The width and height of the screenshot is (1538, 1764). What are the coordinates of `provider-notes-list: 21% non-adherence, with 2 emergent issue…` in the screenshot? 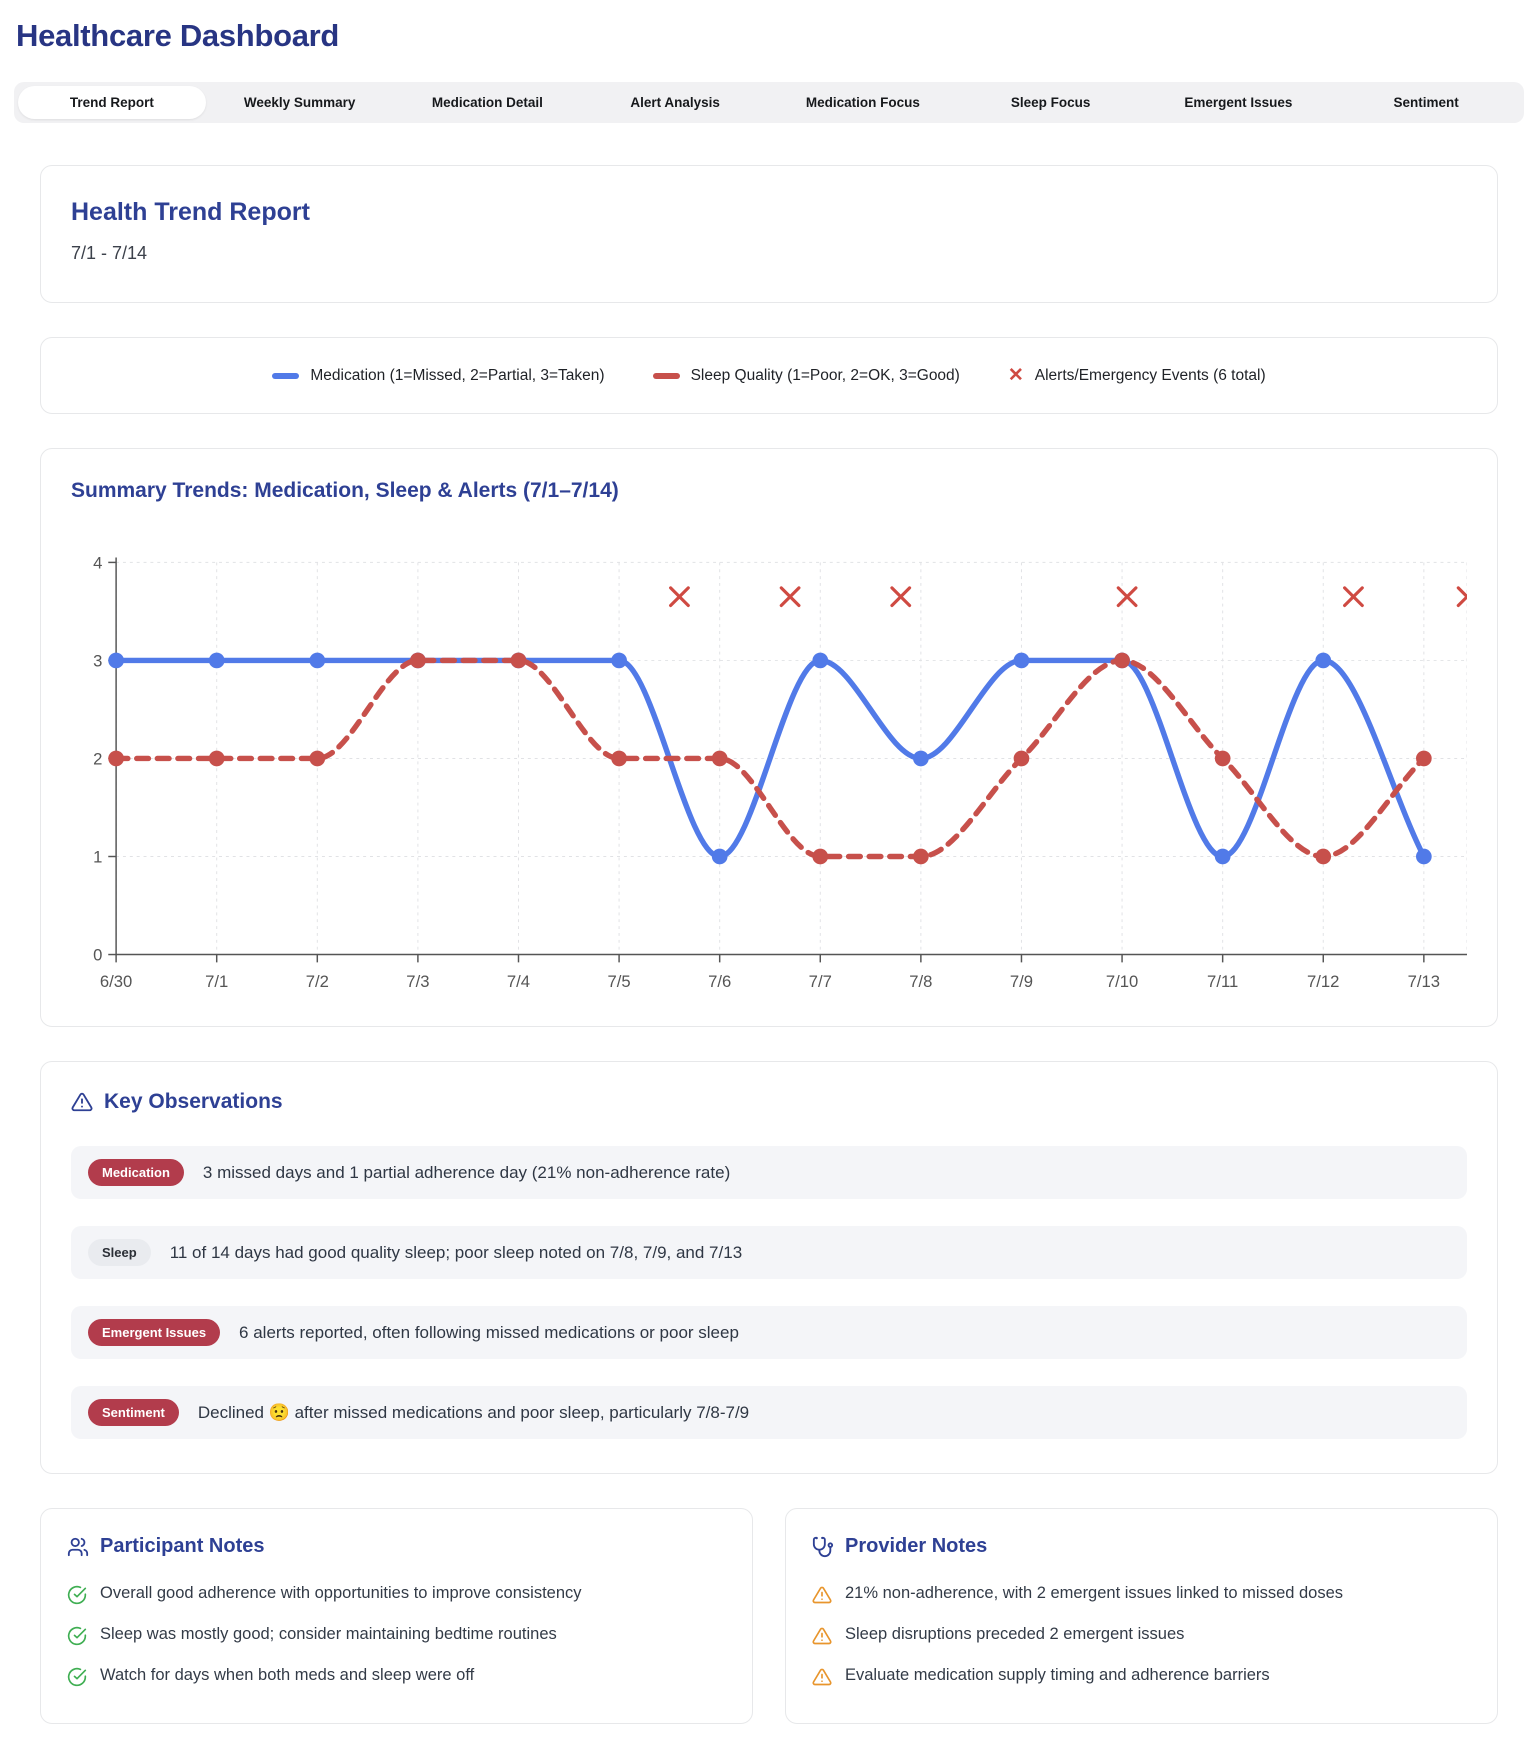 It's located at (1141, 1635).